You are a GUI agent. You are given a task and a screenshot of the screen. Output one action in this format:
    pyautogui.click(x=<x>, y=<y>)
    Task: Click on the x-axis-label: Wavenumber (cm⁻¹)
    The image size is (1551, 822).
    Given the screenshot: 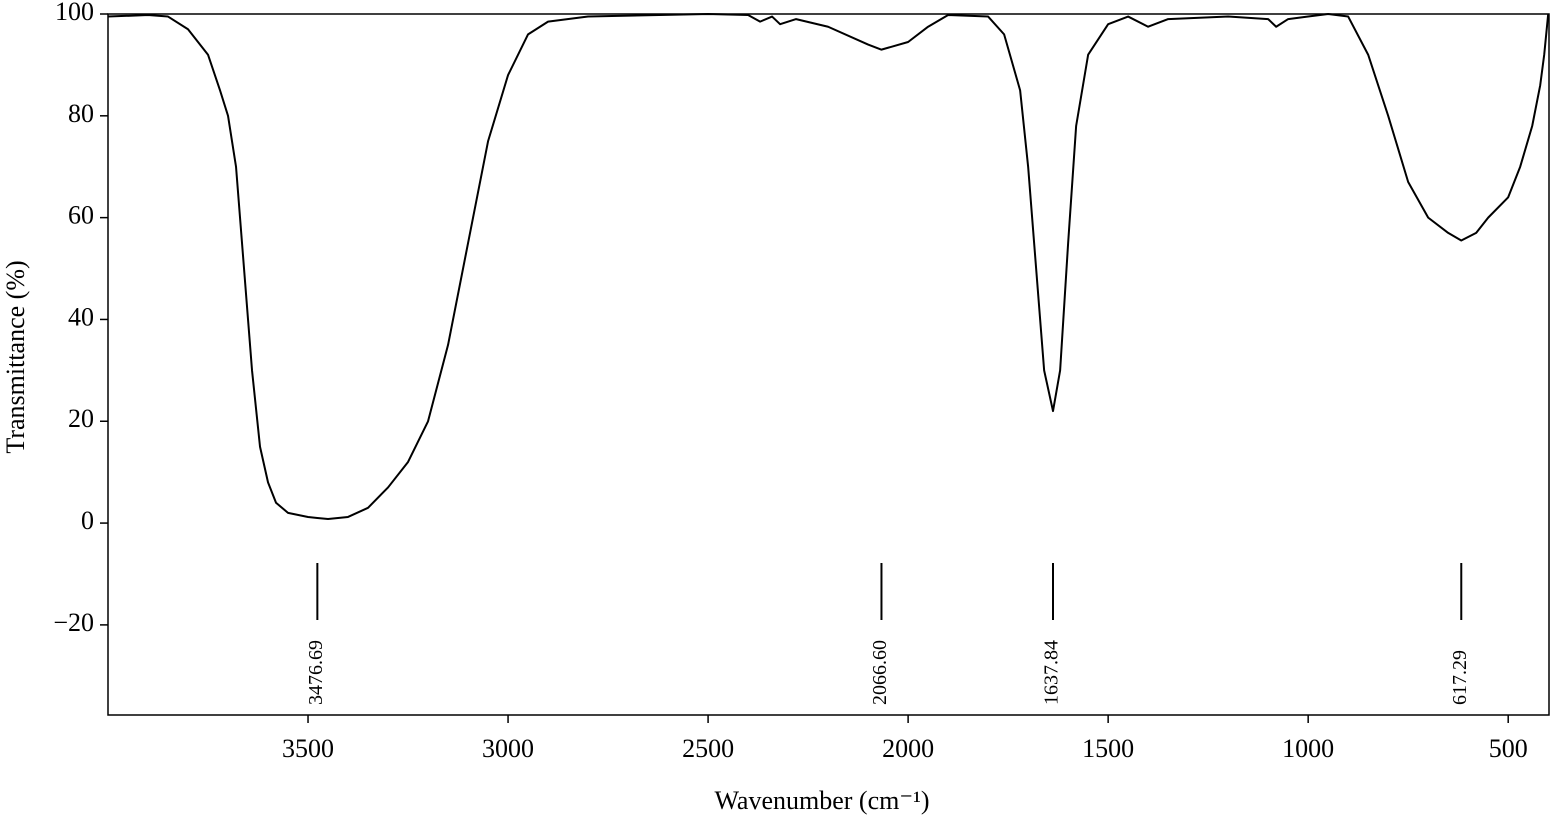 What is the action you would take?
    pyautogui.click(x=821, y=800)
    